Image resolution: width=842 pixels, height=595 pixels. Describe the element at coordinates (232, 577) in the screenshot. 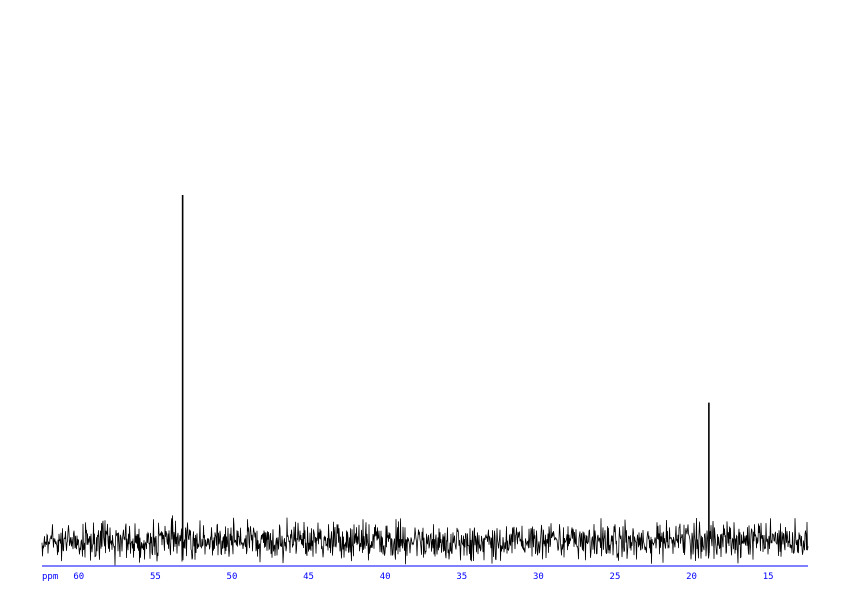

I see `x-tick-label: 50` at that location.